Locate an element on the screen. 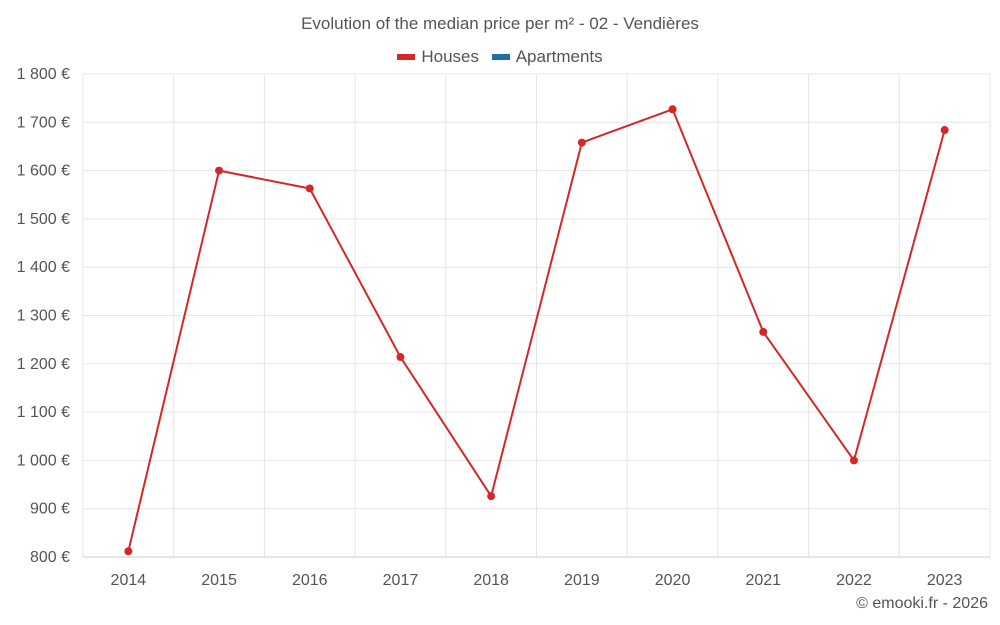  y-tick-label: 1 300 € is located at coordinates (43, 316).